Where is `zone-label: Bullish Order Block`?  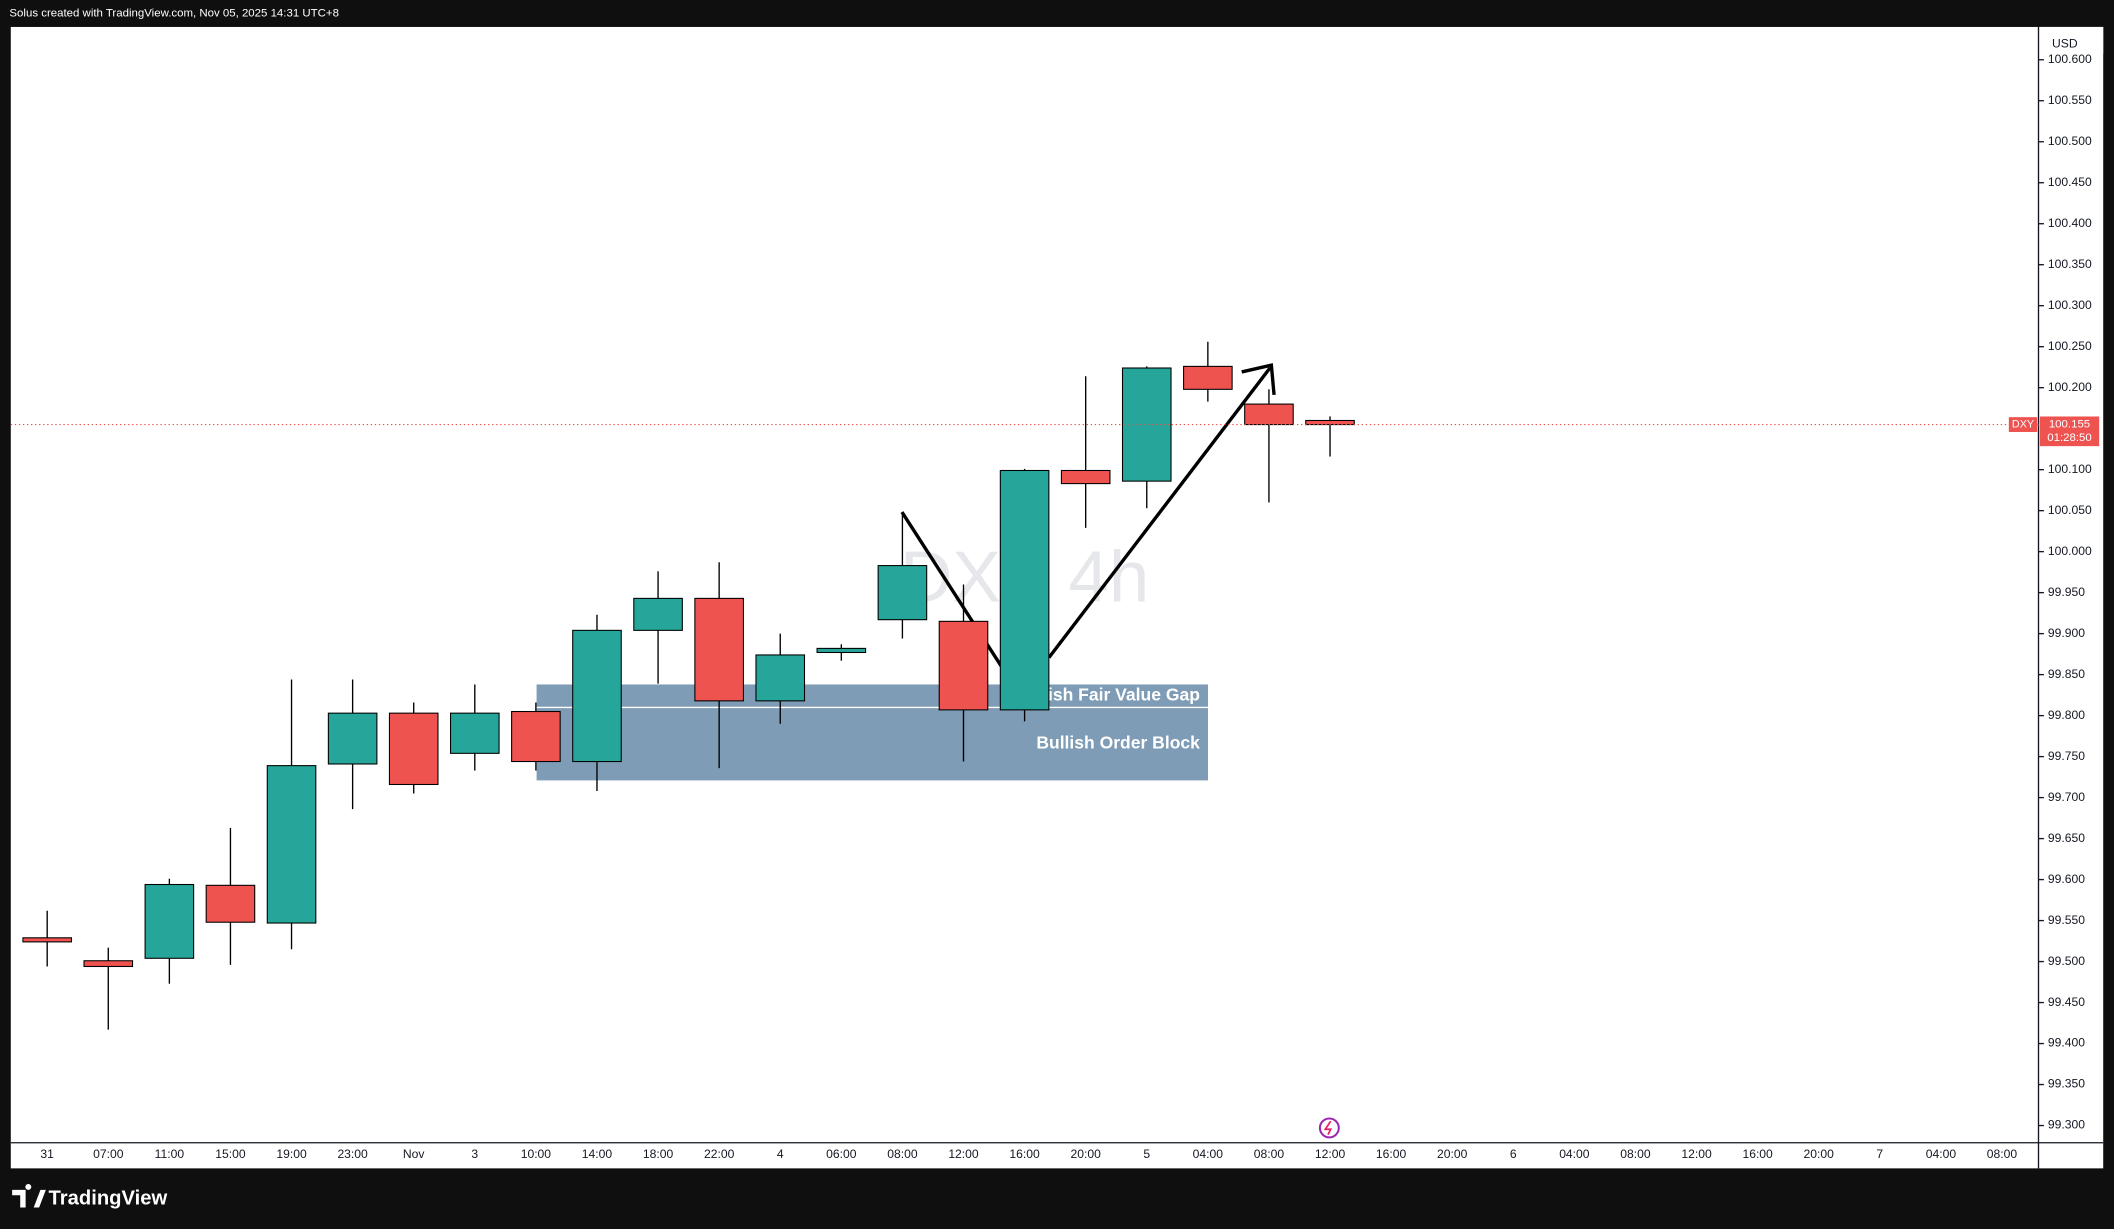 zone-label: Bullish Order Block is located at coordinates (1118, 743).